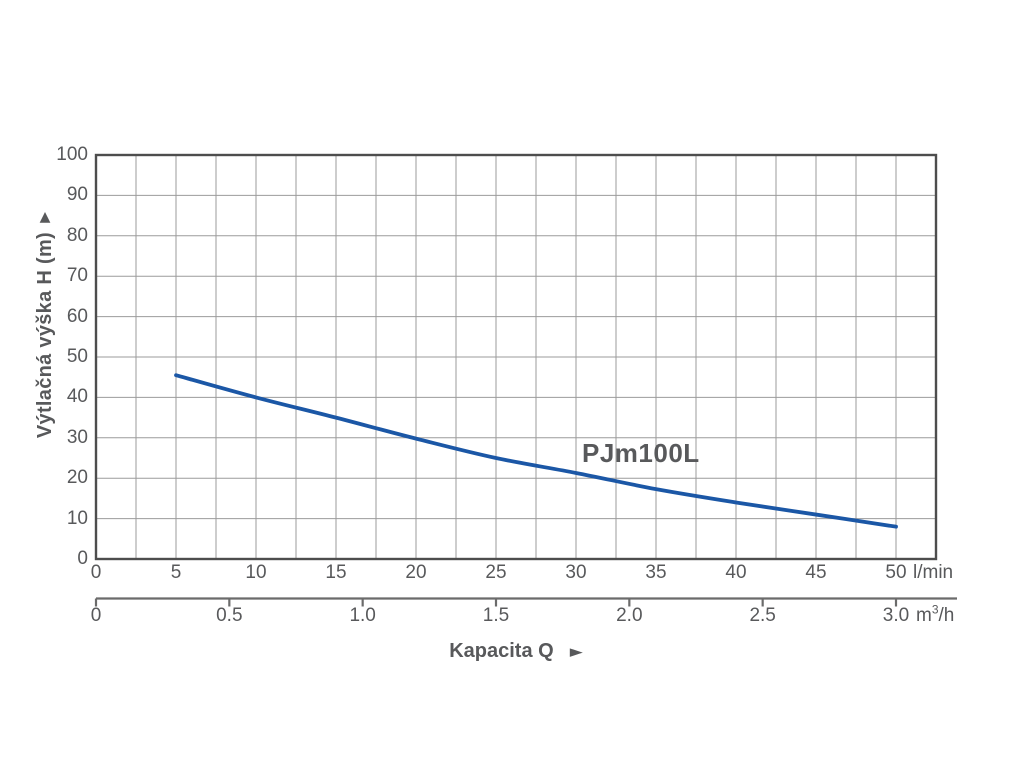 The image size is (1024, 768). Describe the element at coordinates (77, 478) in the screenshot. I see `y-tick-label-20: 20` at that location.